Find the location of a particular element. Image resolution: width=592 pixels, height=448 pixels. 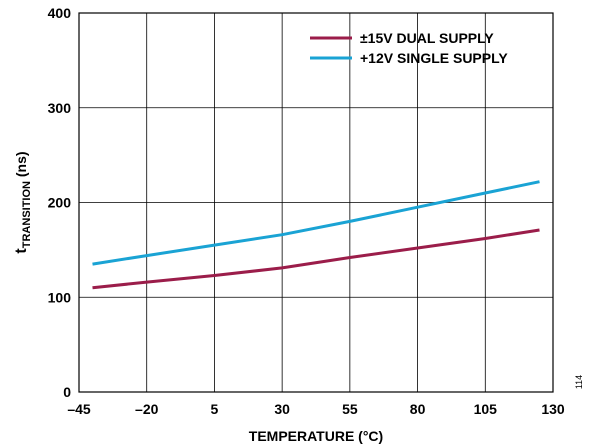

x-tick-label: 30 is located at coordinates (282, 409).